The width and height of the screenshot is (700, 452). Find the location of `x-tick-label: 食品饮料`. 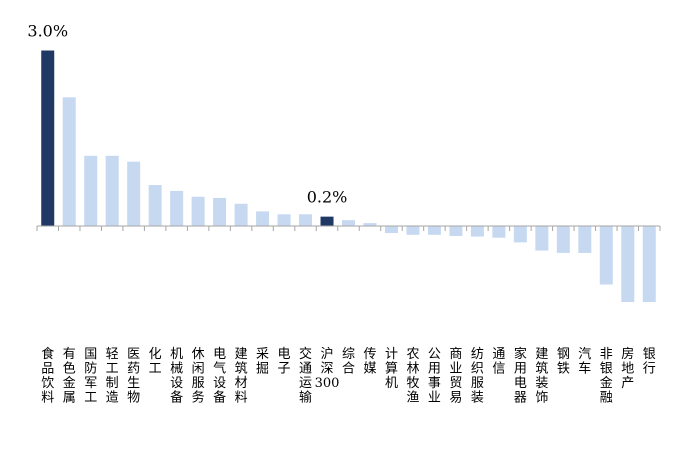

x-tick-label: 食品饮料 is located at coordinates (47, 376).